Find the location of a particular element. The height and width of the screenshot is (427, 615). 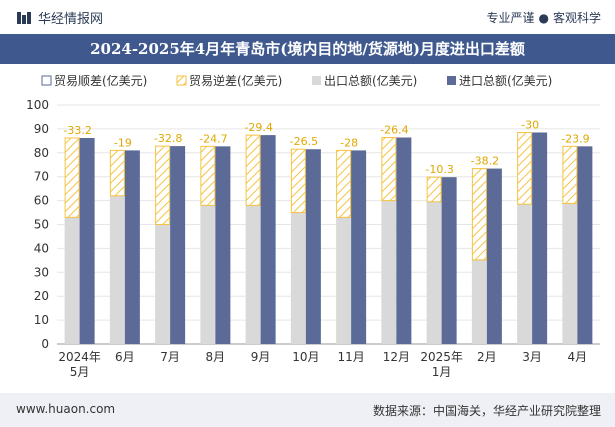

tagline-professional: 专业严谨 is located at coordinates (510, 18).